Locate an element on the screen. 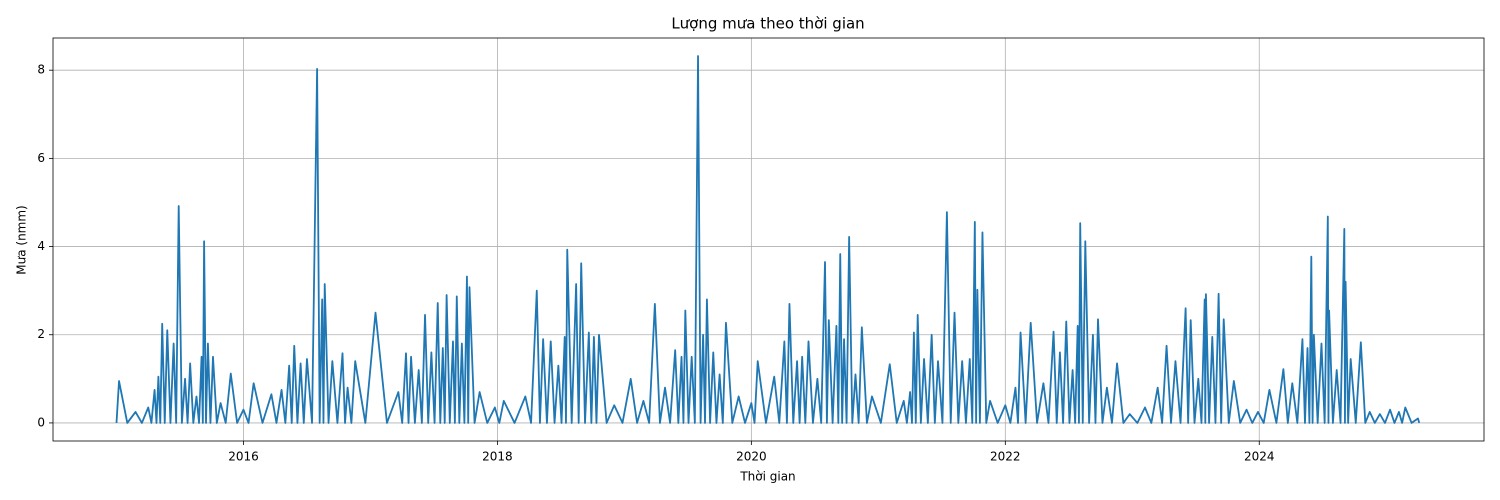 The width and height of the screenshot is (1500, 500). y-axis-label: Mưa (nmm) is located at coordinates (22, 239).